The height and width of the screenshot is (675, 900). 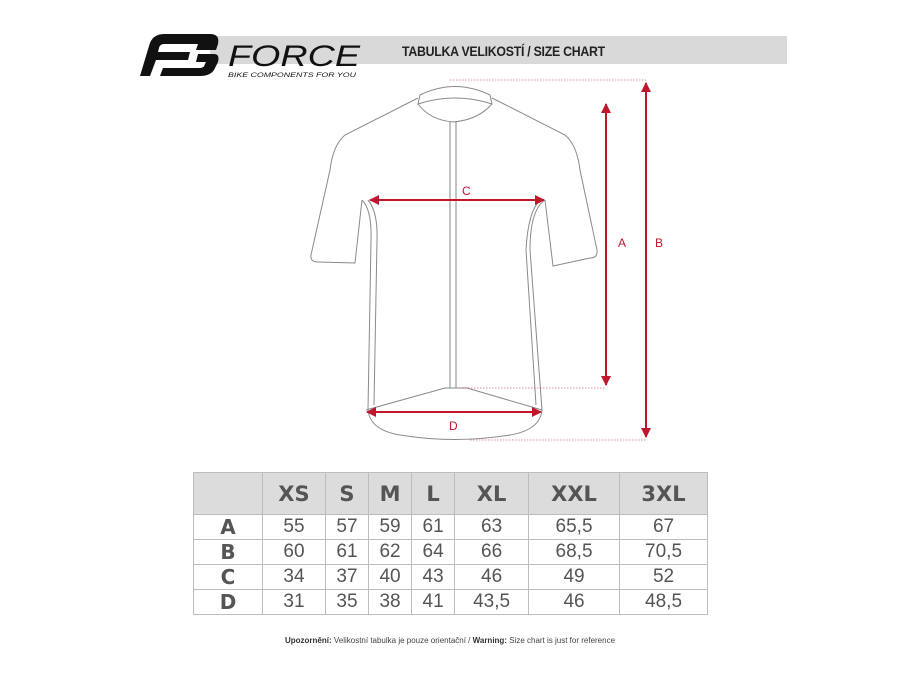 I want to click on table-cell: 31, so click(x=294, y=602).